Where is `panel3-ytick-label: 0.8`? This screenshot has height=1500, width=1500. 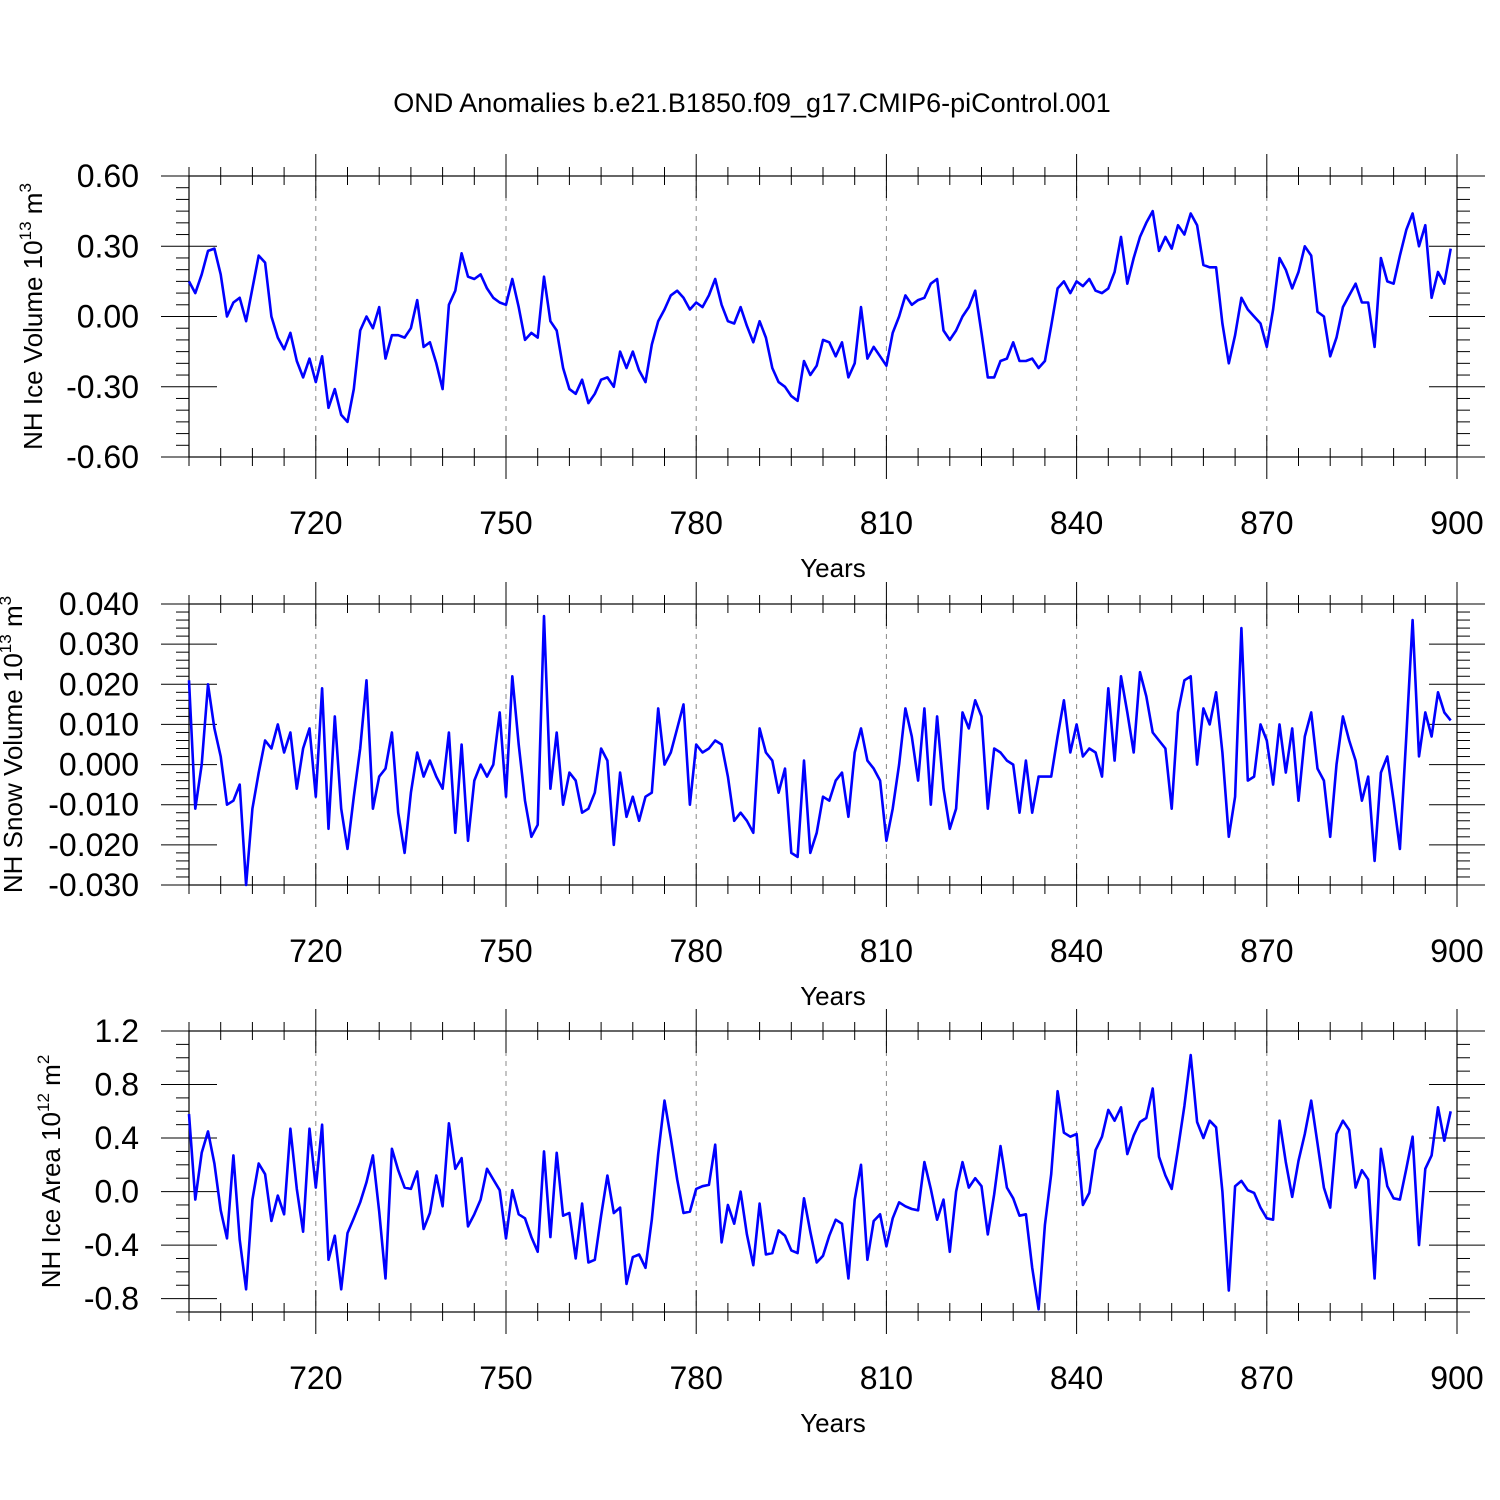
panel3-ytick-label: 0.8 is located at coordinates (117, 1085).